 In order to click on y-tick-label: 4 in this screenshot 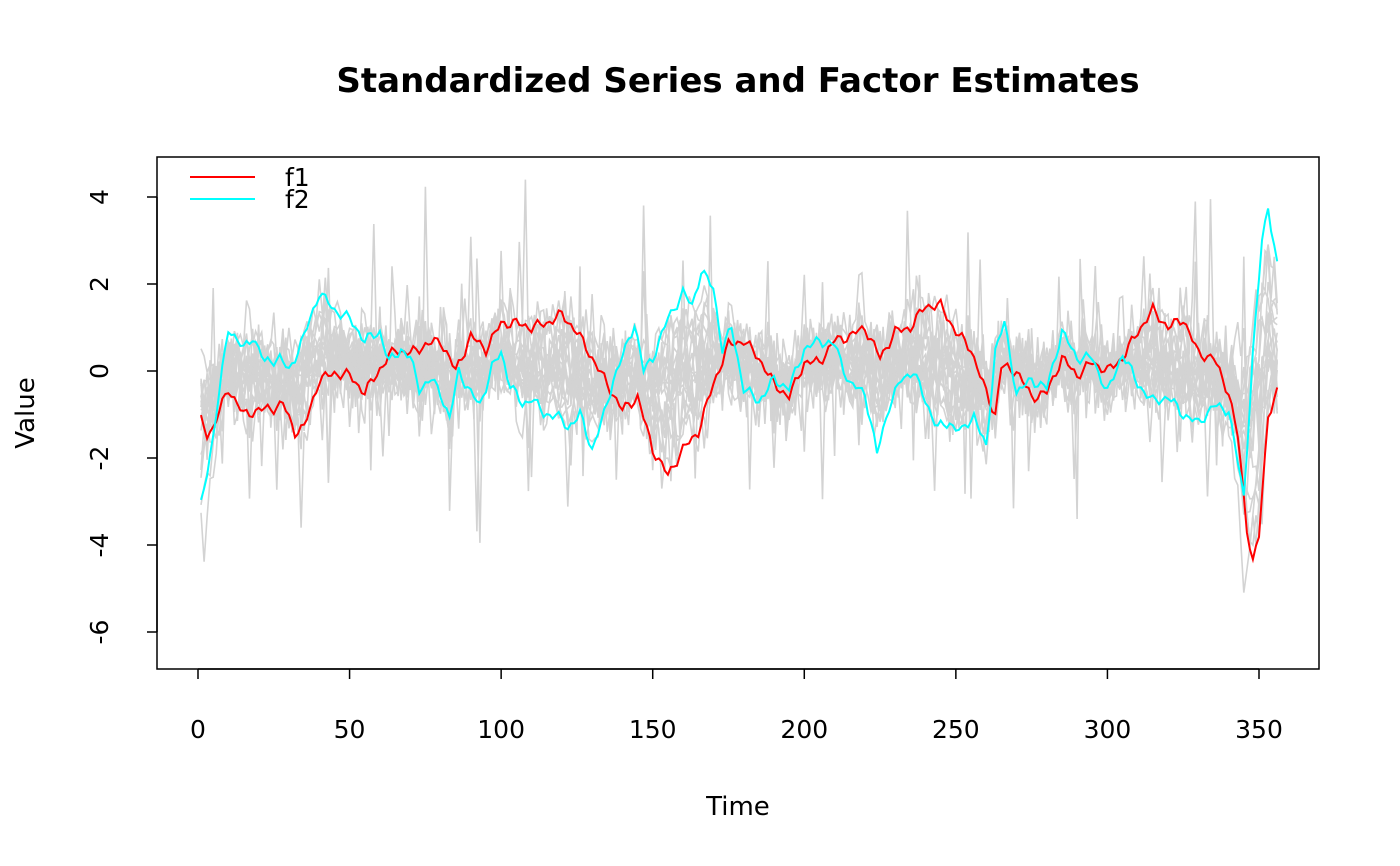, I will do `click(99, 197)`.